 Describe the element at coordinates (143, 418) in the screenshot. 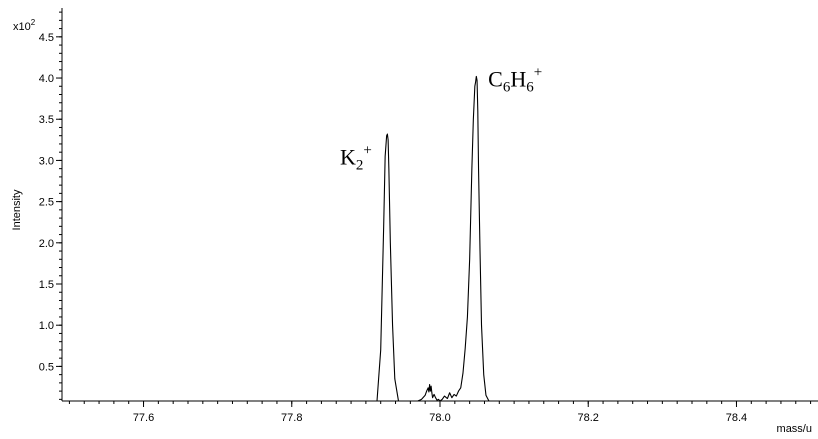

I see `x-tick-label: 77.6` at that location.